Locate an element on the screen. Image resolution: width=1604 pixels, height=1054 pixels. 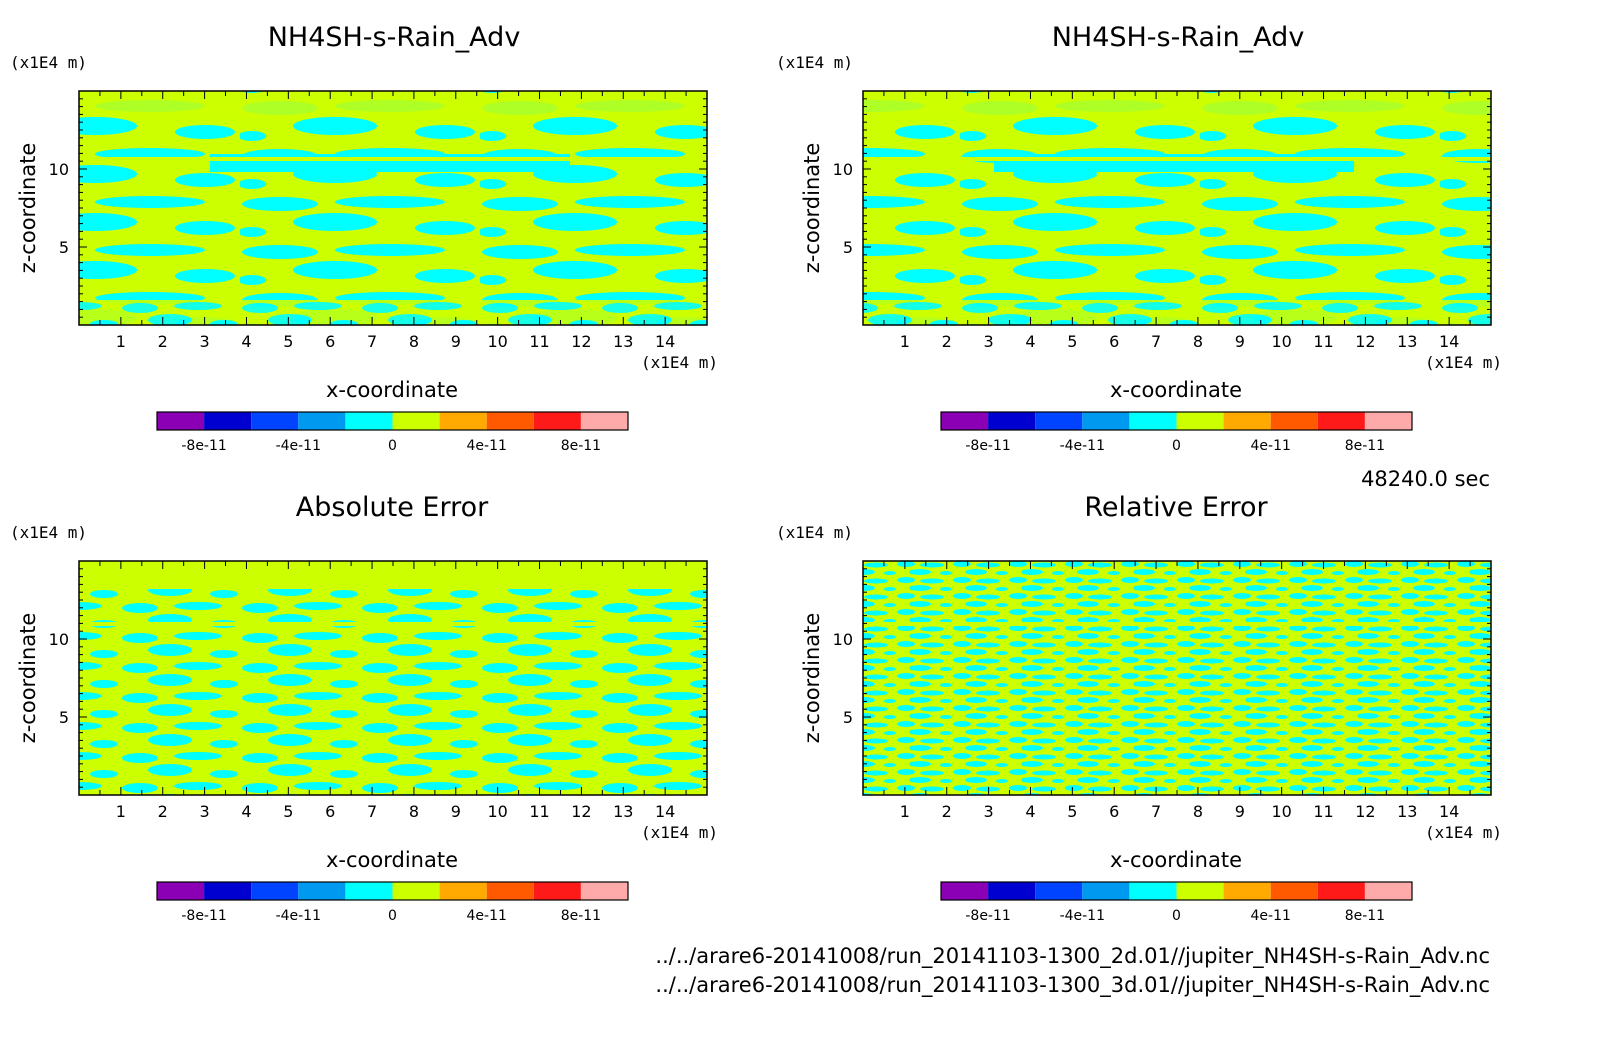
colorbar-label: -8e-11 is located at coordinates (987, 446).